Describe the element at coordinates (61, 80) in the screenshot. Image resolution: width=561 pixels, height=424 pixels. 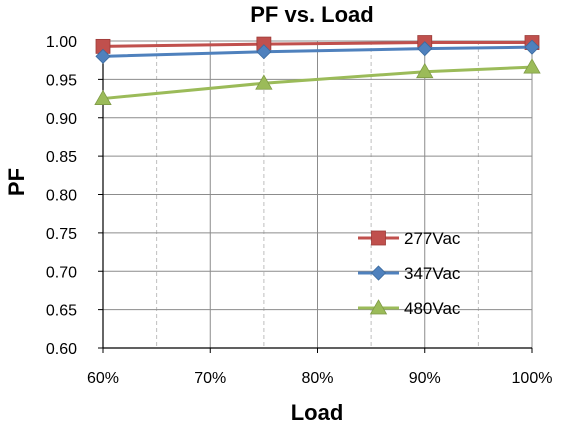
I see `y-tick-label: 0.95` at that location.